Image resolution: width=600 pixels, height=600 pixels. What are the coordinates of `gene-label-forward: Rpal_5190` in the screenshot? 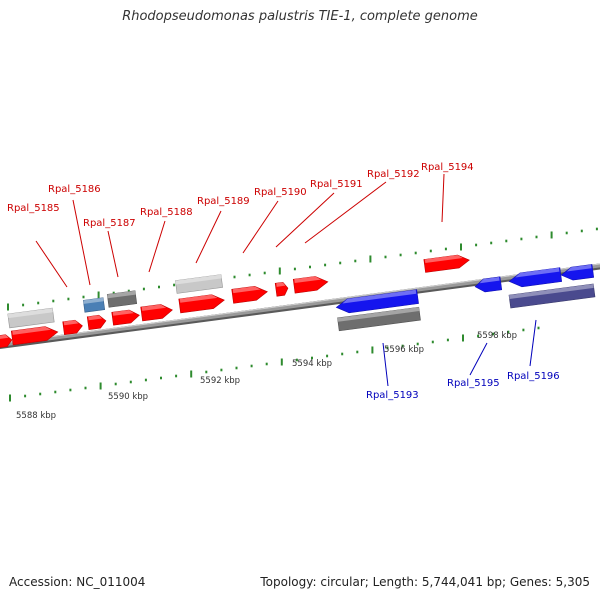 It's located at (280, 192).